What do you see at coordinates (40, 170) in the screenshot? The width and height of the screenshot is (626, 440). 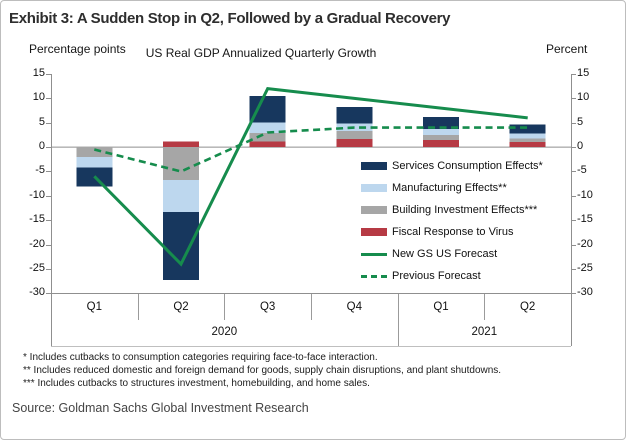 I see `y-tick-label-left: -5` at bounding box center [40, 170].